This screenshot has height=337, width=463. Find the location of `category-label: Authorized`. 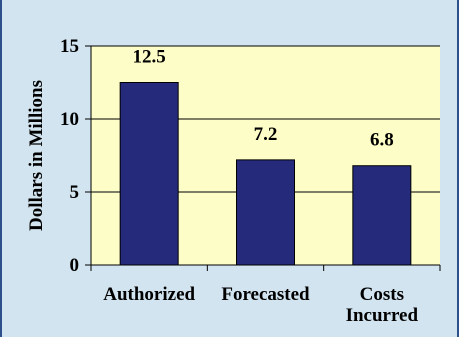

category-label: Authorized is located at coordinates (149, 294).